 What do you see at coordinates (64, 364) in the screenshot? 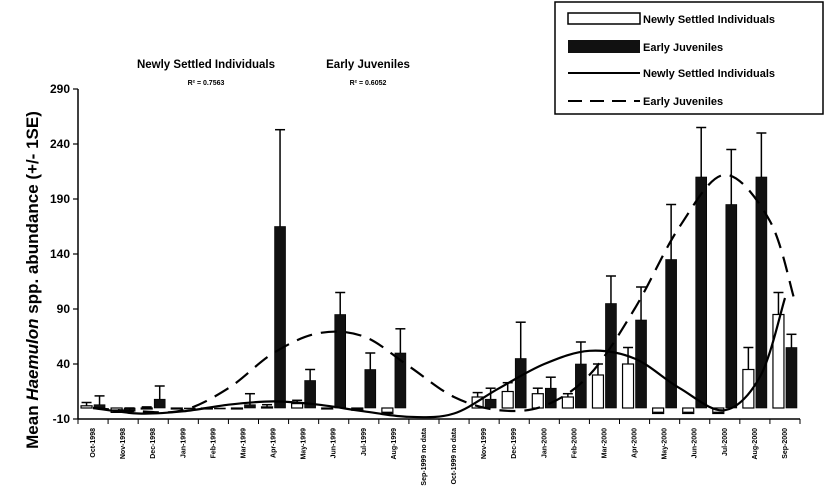
I see `y-tick-label: 40` at bounding box center [64, 364].